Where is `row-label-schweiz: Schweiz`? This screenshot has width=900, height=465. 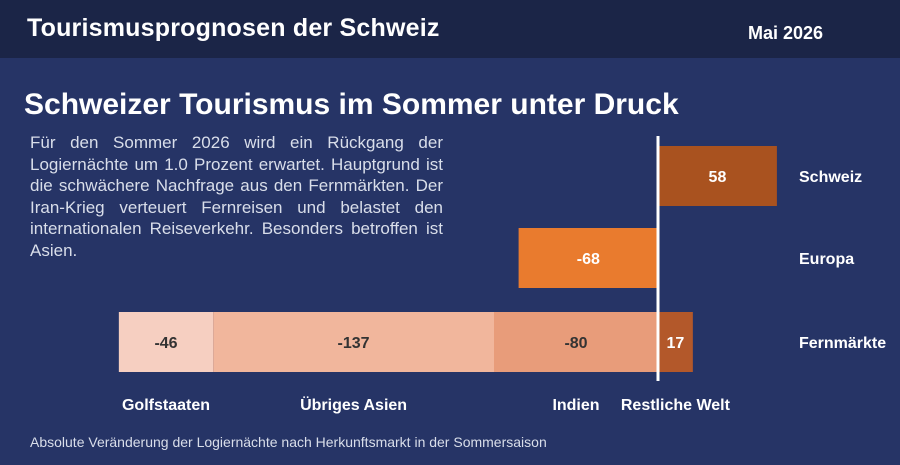 row-label-schweiz: Schweiz is located at coordinates (830, 177).